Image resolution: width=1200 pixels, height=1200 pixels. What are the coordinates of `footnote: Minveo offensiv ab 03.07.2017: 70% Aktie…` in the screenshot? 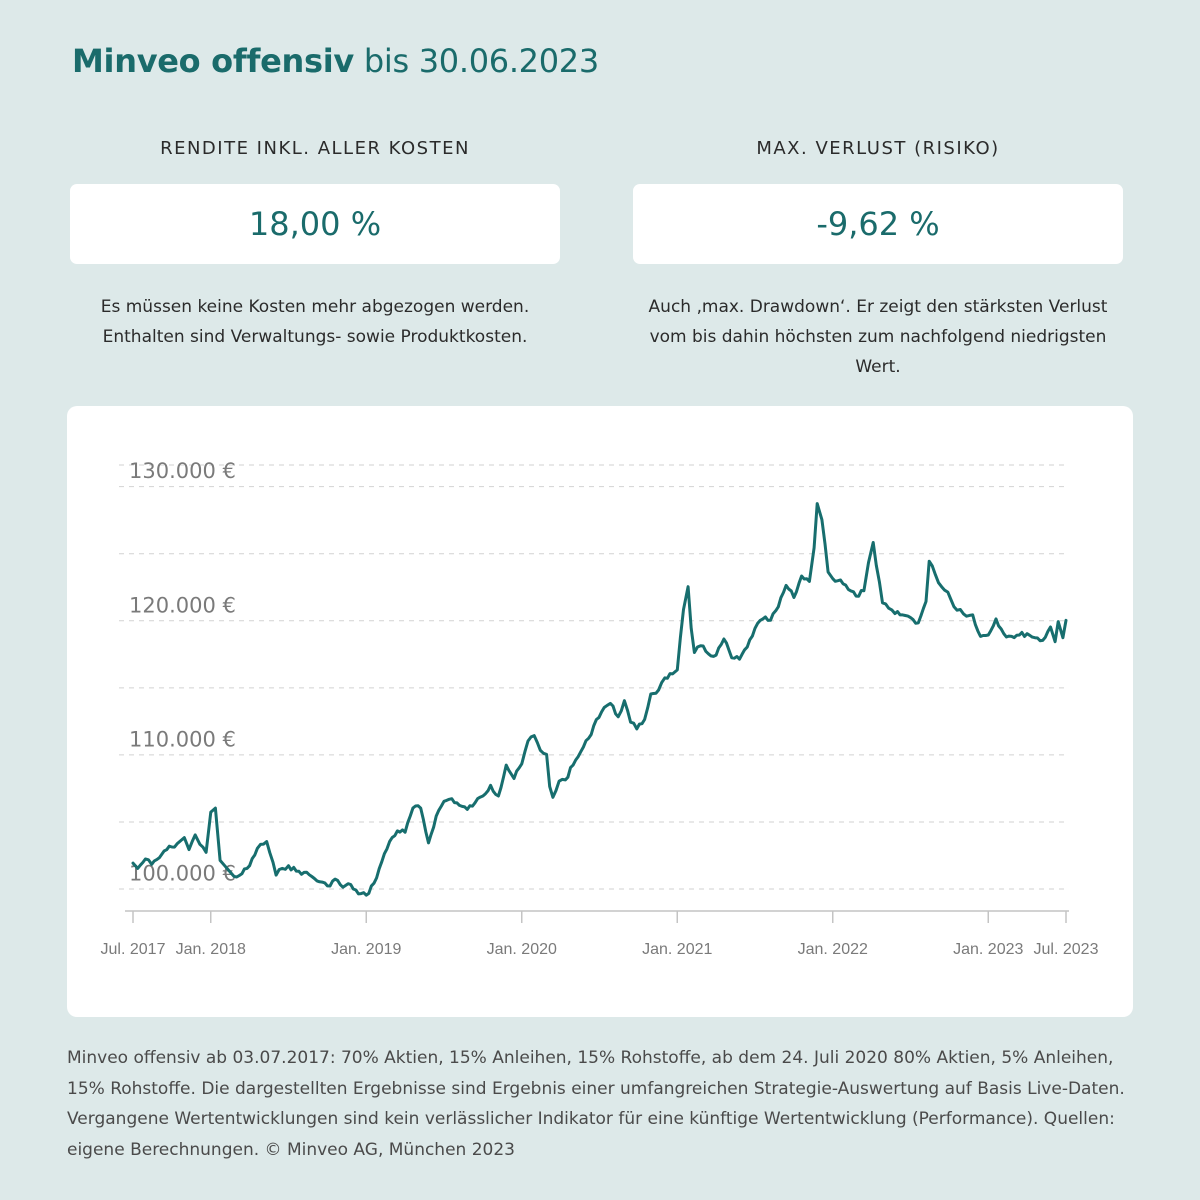 It's located at (596, 1104).